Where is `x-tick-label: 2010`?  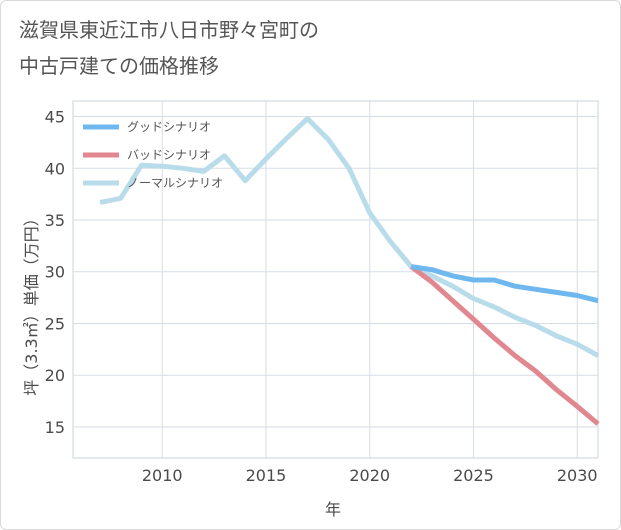
x-tick-label: 2010 is located at coordinates (162, 475).